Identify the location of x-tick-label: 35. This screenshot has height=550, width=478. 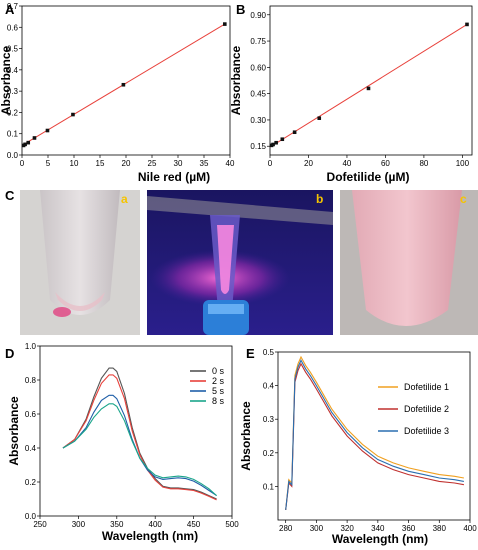
(204, 163).